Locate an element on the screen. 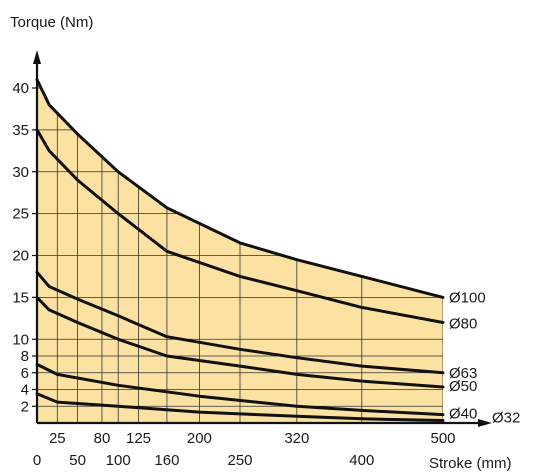  x-tick-label-500: 500 is located at coordinates (442, 438).